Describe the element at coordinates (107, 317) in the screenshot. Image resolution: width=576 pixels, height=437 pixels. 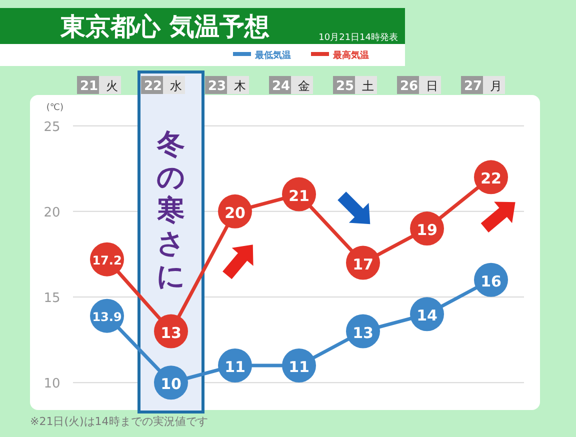
I see `data-label: 13.9` at that location.